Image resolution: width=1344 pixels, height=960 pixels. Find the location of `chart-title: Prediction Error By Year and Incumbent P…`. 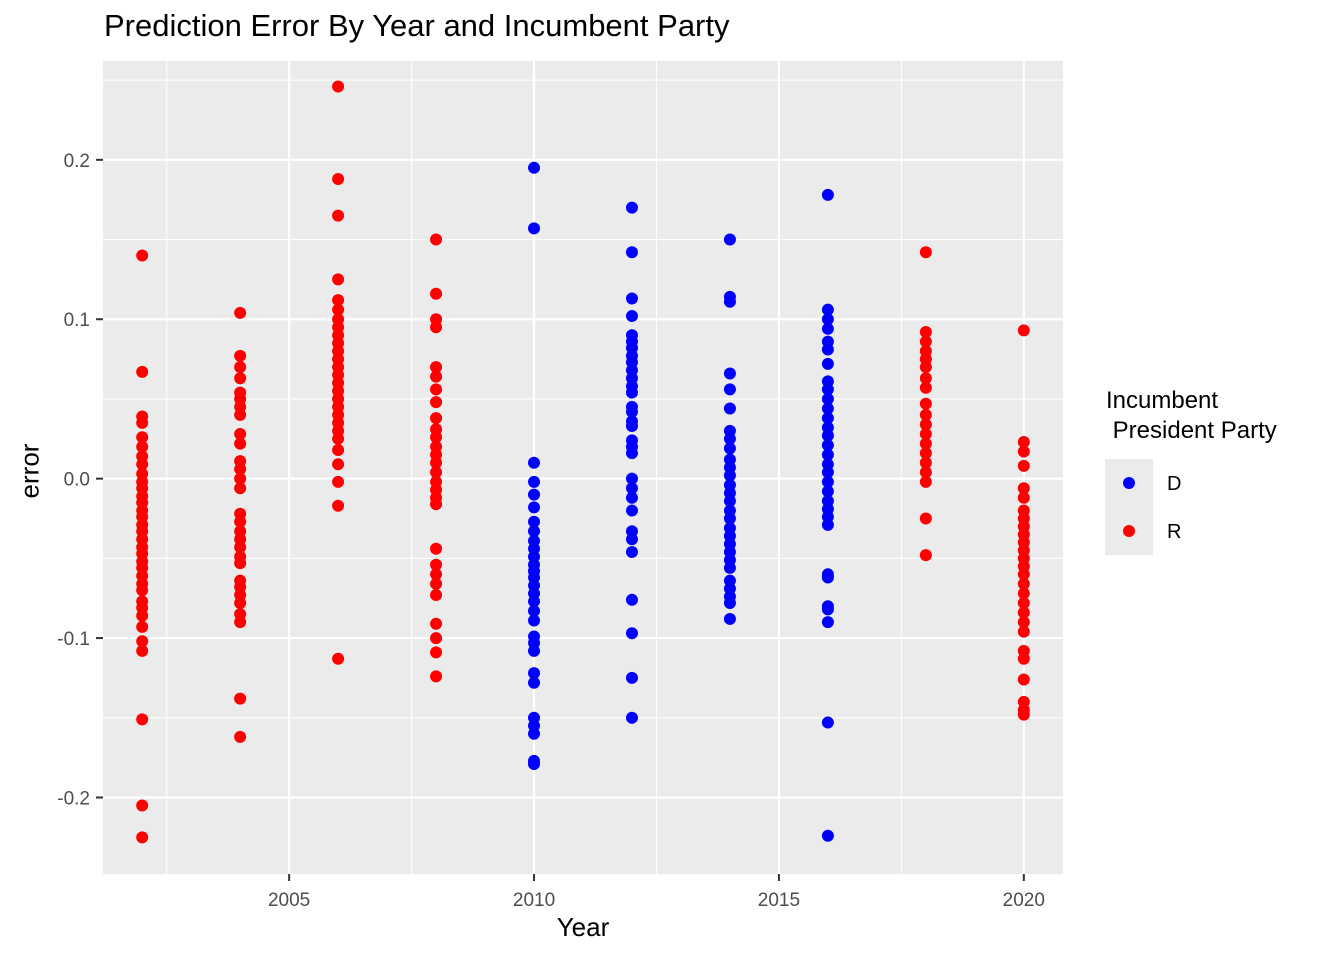

chart-title: Prediction Error By Year and Incumbent P… is located at coordinates (417, 25).